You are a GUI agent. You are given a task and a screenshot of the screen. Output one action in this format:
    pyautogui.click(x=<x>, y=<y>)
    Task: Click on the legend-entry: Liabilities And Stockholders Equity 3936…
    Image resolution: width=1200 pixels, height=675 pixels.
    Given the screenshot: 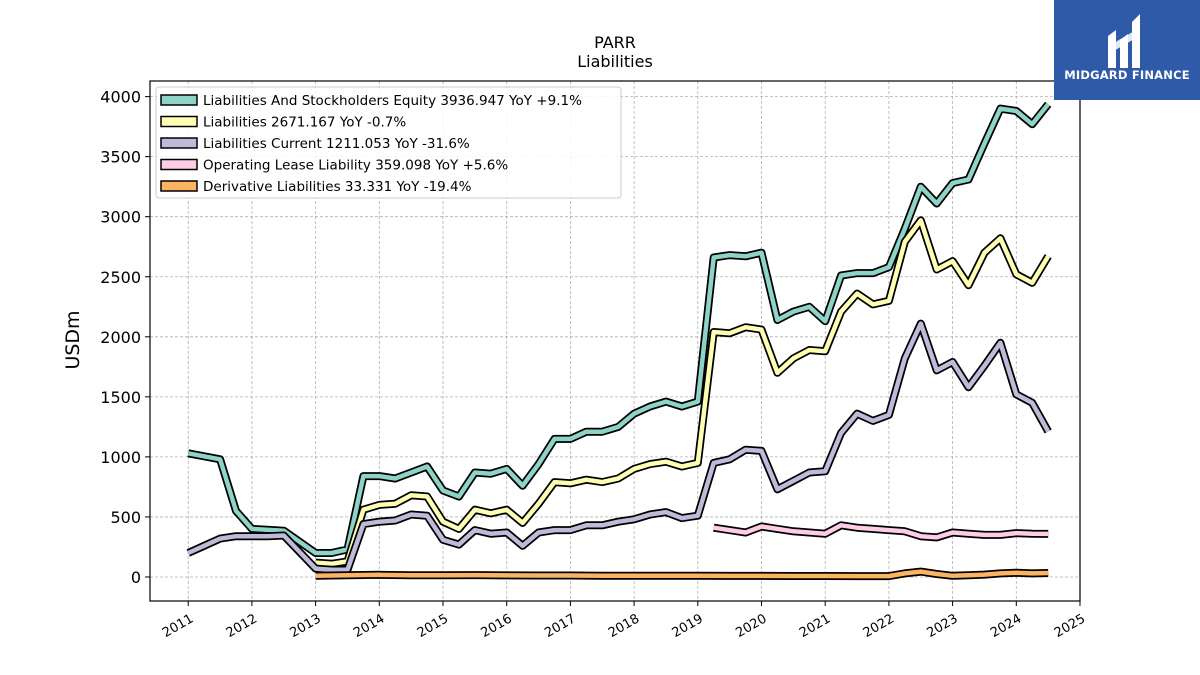 What is the action you would take?
    pyautogui.click(x=392, y=101)
    